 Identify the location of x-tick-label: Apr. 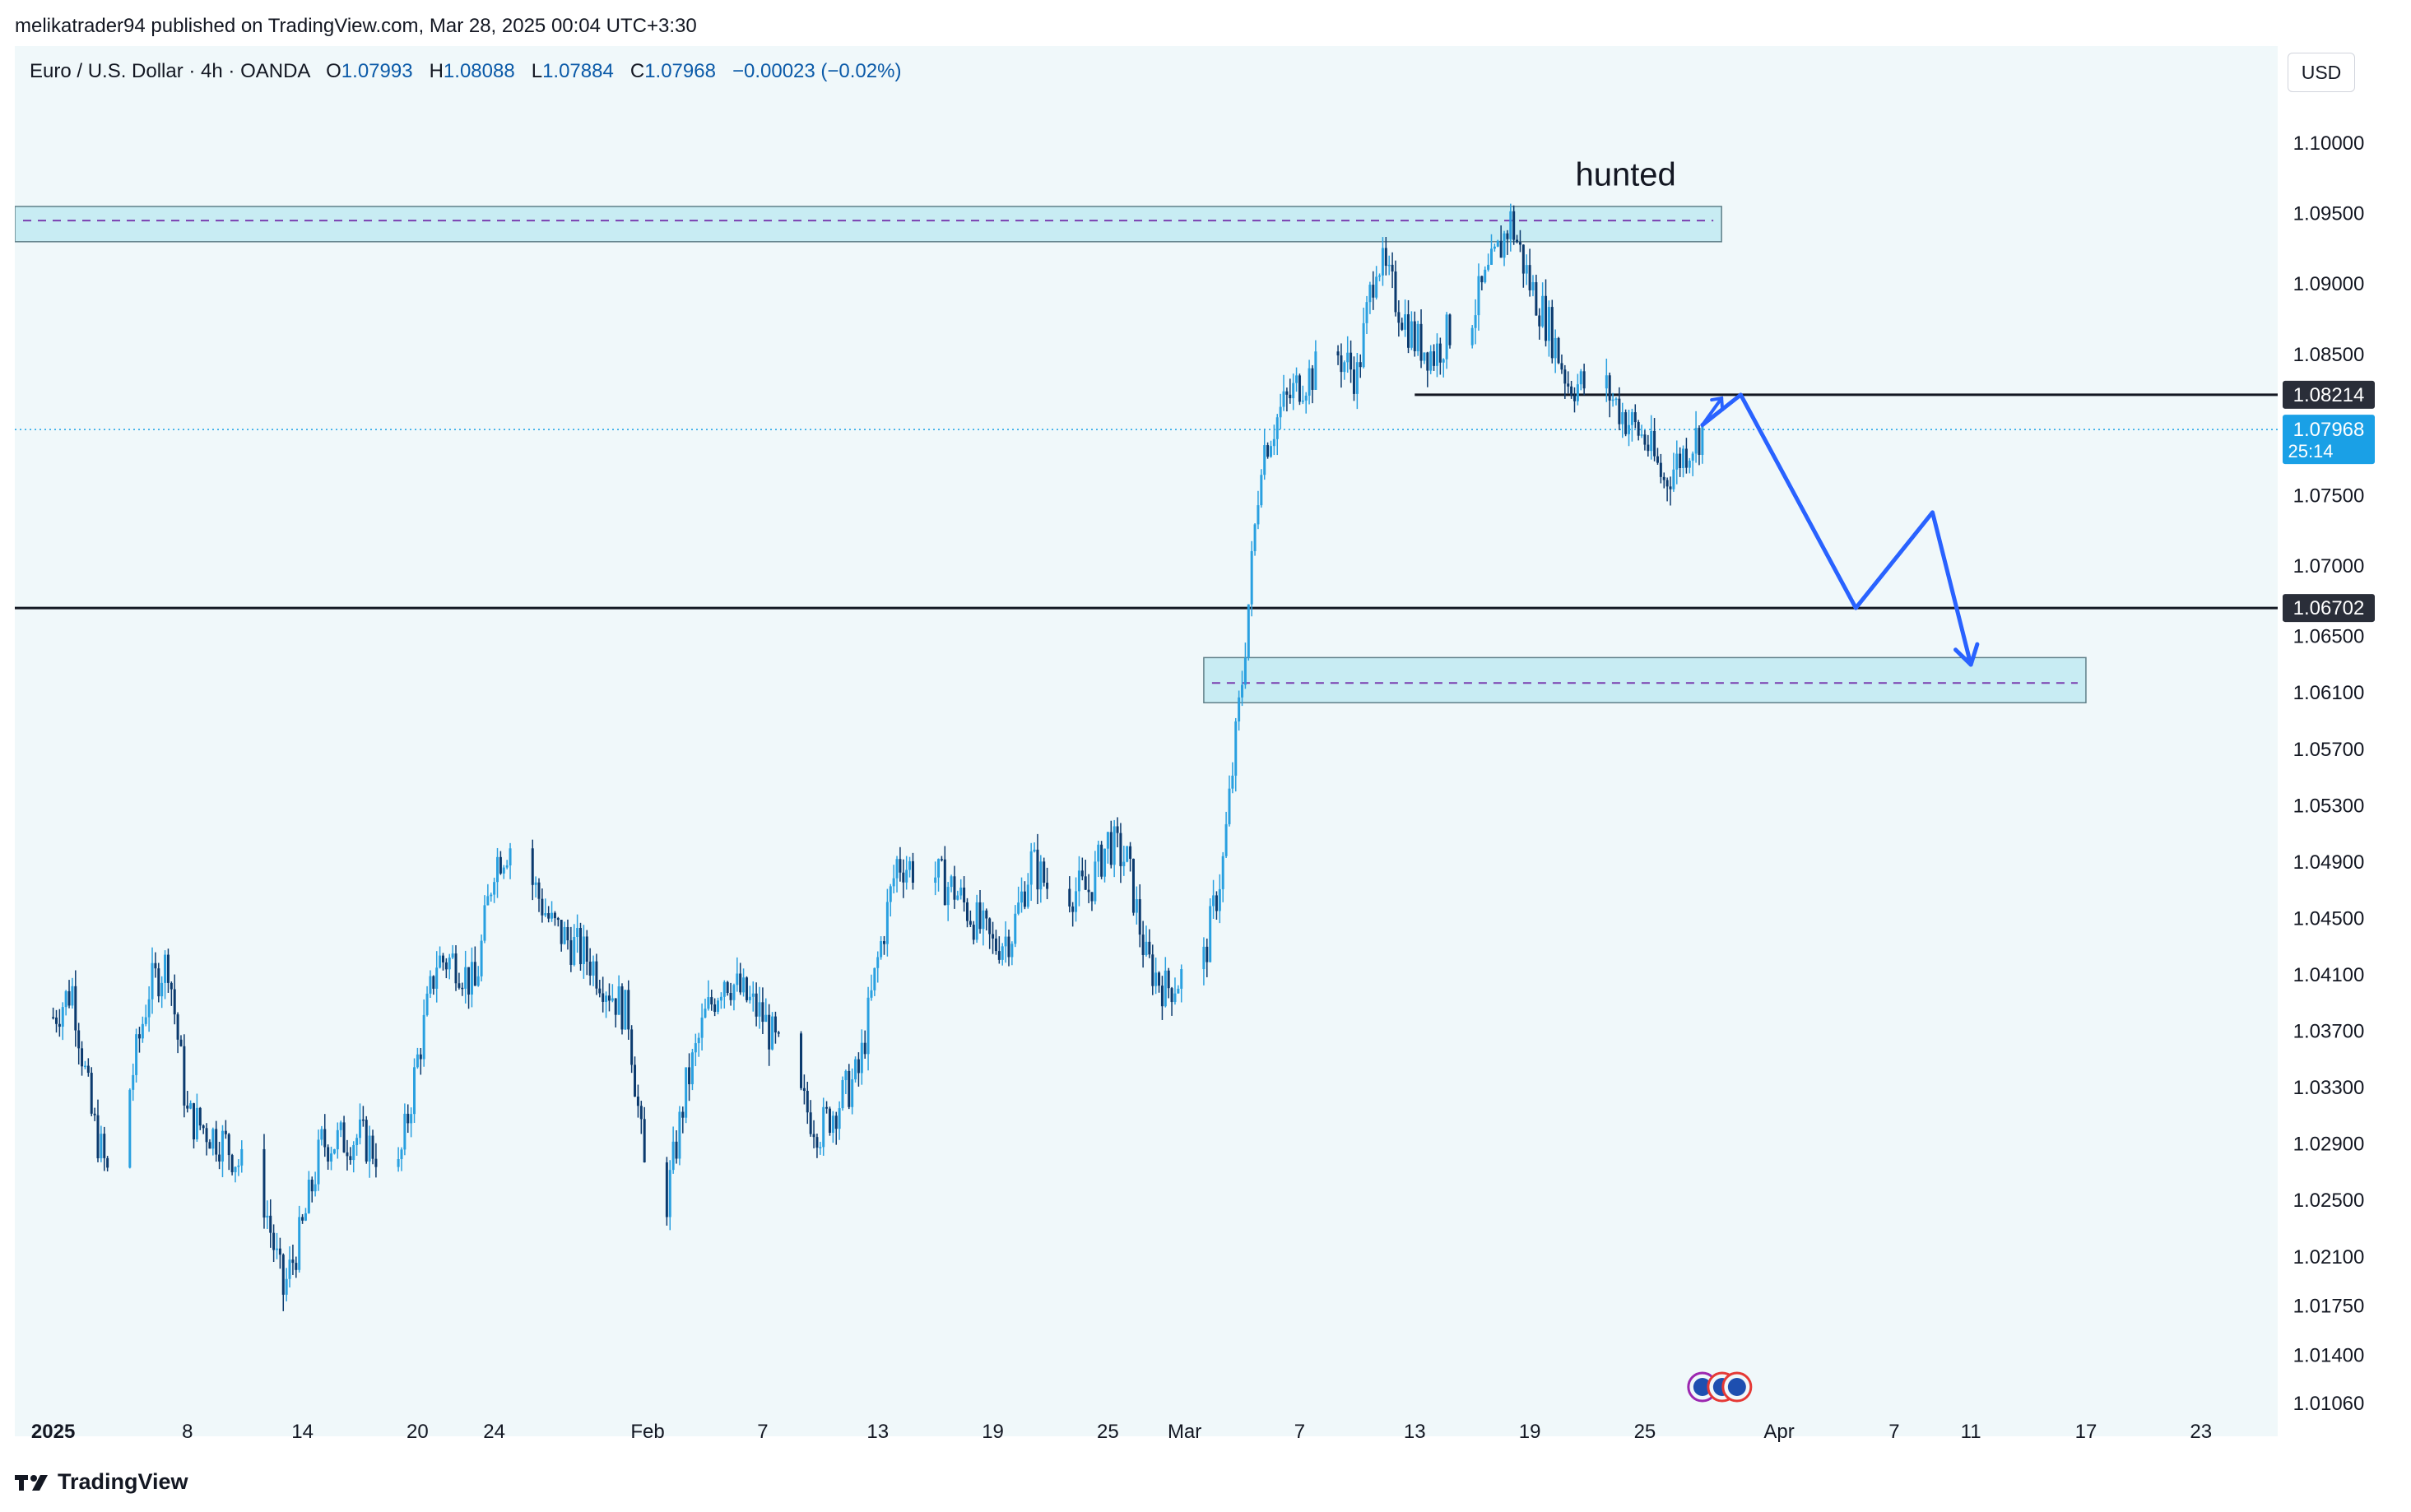
(1778, 1432).